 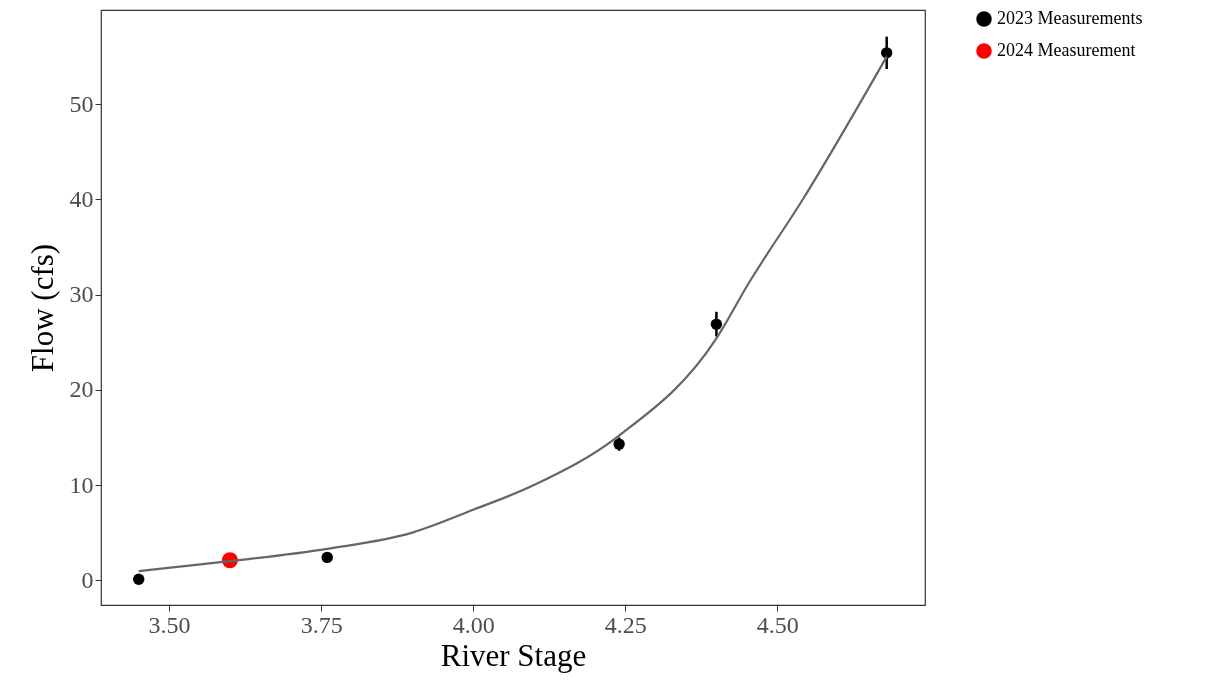 I want to click on x-tick-label: 3.50, so click(x=169, y=624).